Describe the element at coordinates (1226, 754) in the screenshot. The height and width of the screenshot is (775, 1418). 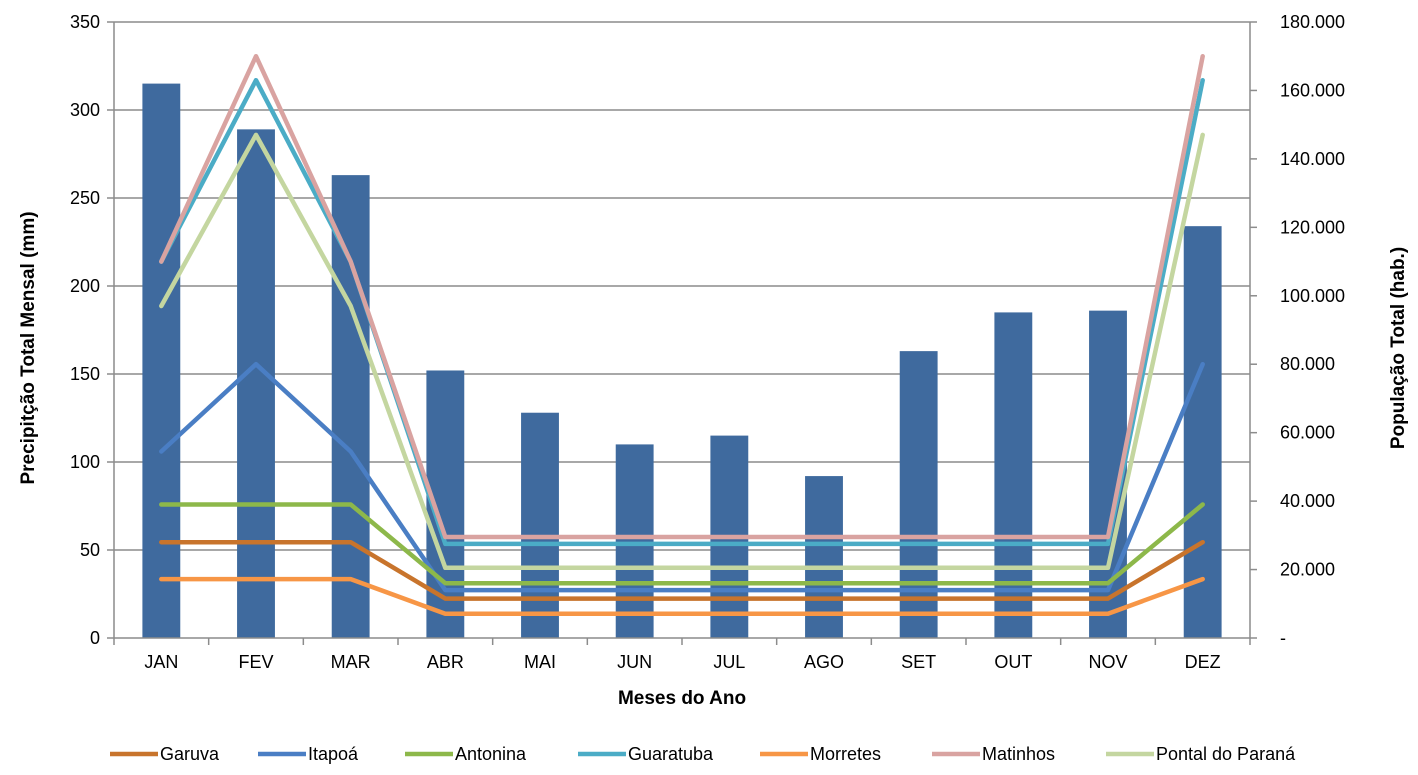
I see `legend-label: Pontal do Paraná` at that location.